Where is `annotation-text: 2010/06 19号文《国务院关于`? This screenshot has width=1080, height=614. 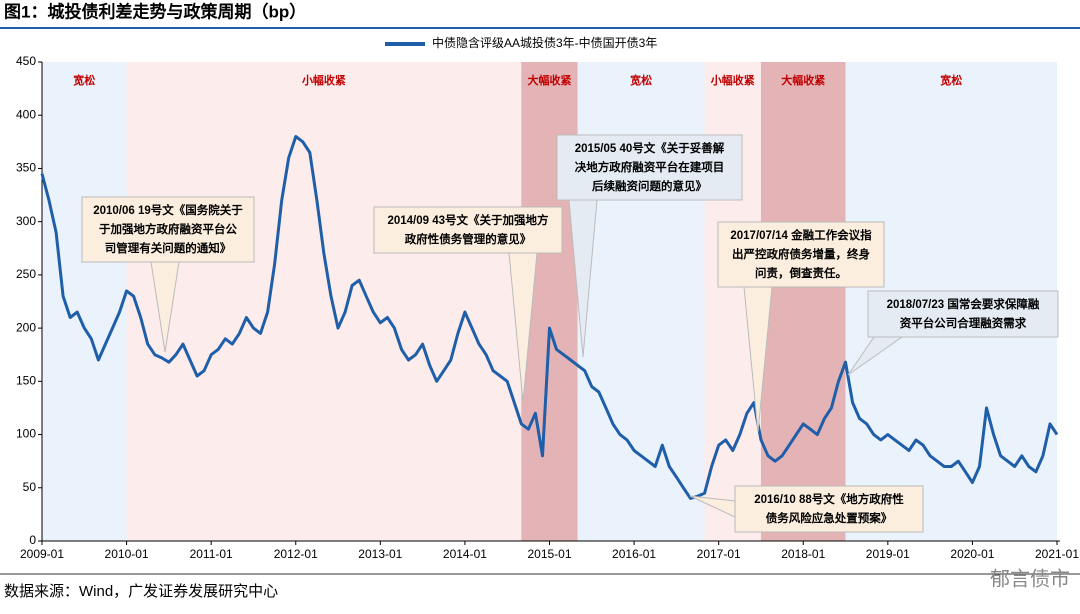 annotation-text: 2010/06 19号文《国务院关于 is located at coordinates (168, 210).